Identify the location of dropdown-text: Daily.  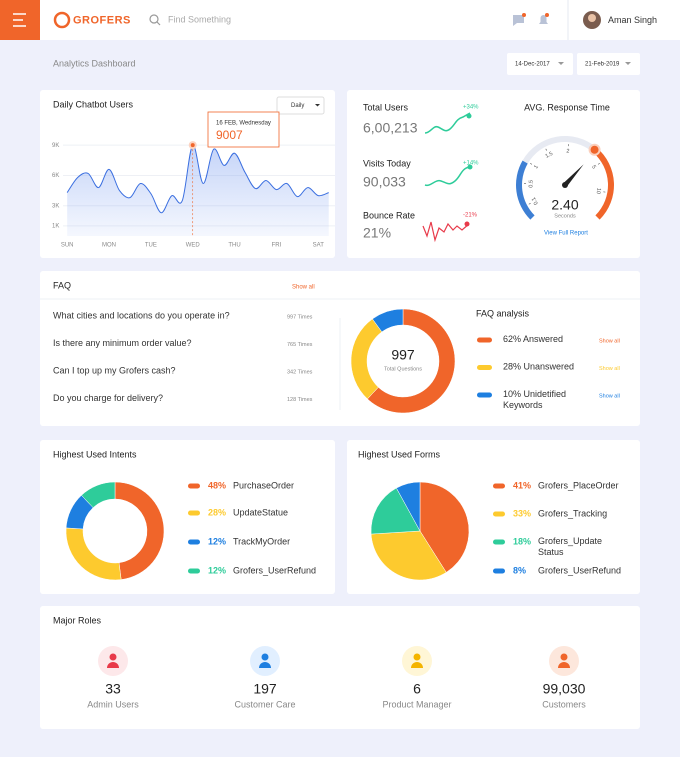
(297, 106).